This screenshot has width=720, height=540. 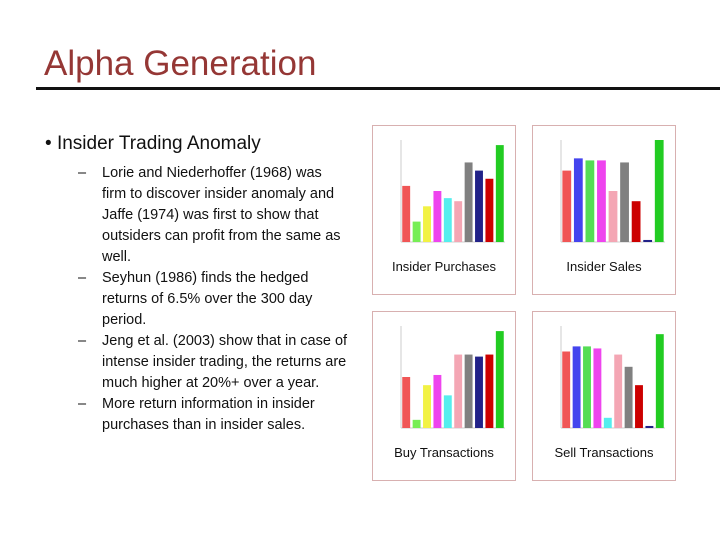 I want to click on bullet: • Insider Trading Anomaly, so click(x=153, y=143).